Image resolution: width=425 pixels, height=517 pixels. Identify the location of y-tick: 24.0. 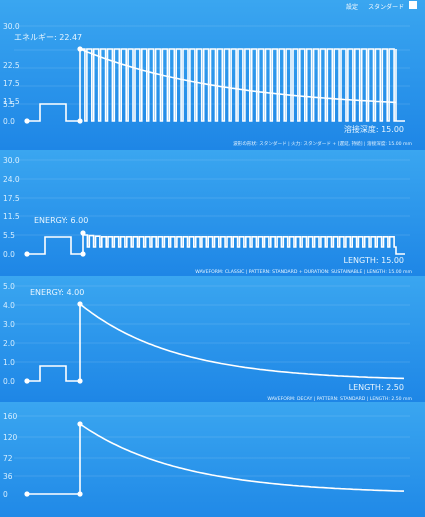
(11, 179).